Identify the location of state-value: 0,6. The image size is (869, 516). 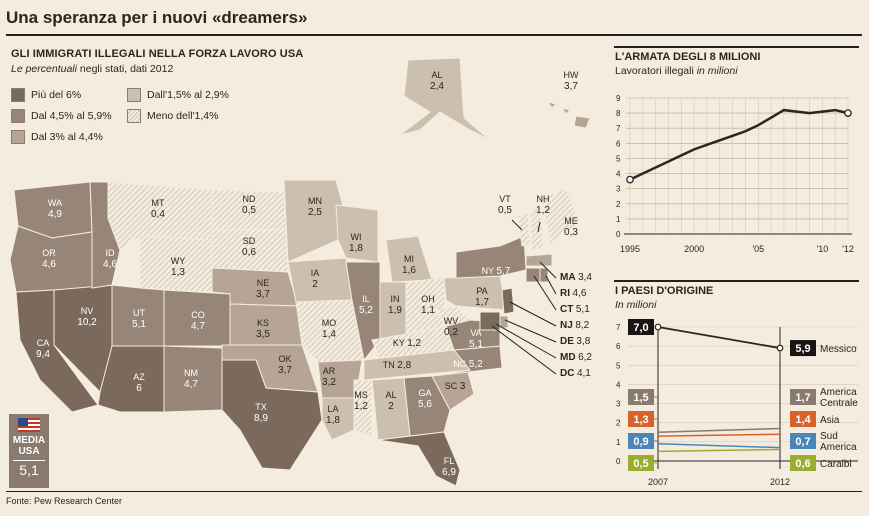
(249, 252).